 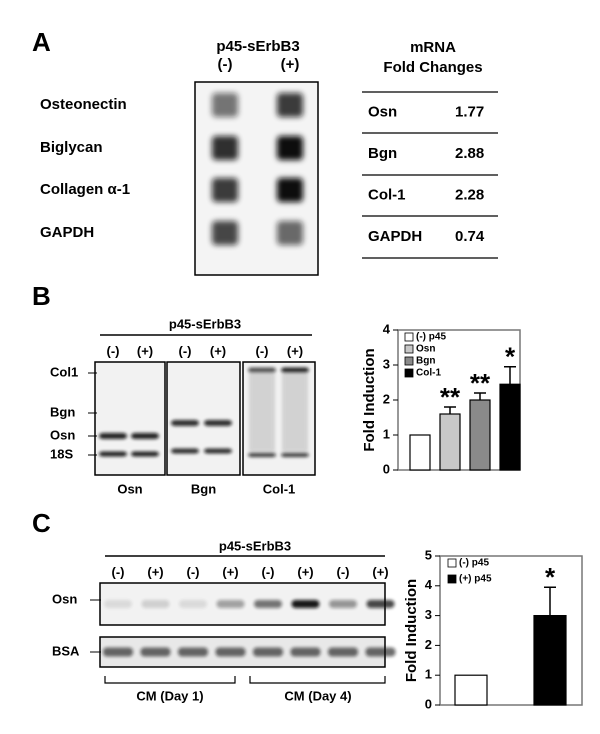 What do you see at coordinates (245, 680) in the screenshot?
I see `bracket` at bounding box center [245, 680].